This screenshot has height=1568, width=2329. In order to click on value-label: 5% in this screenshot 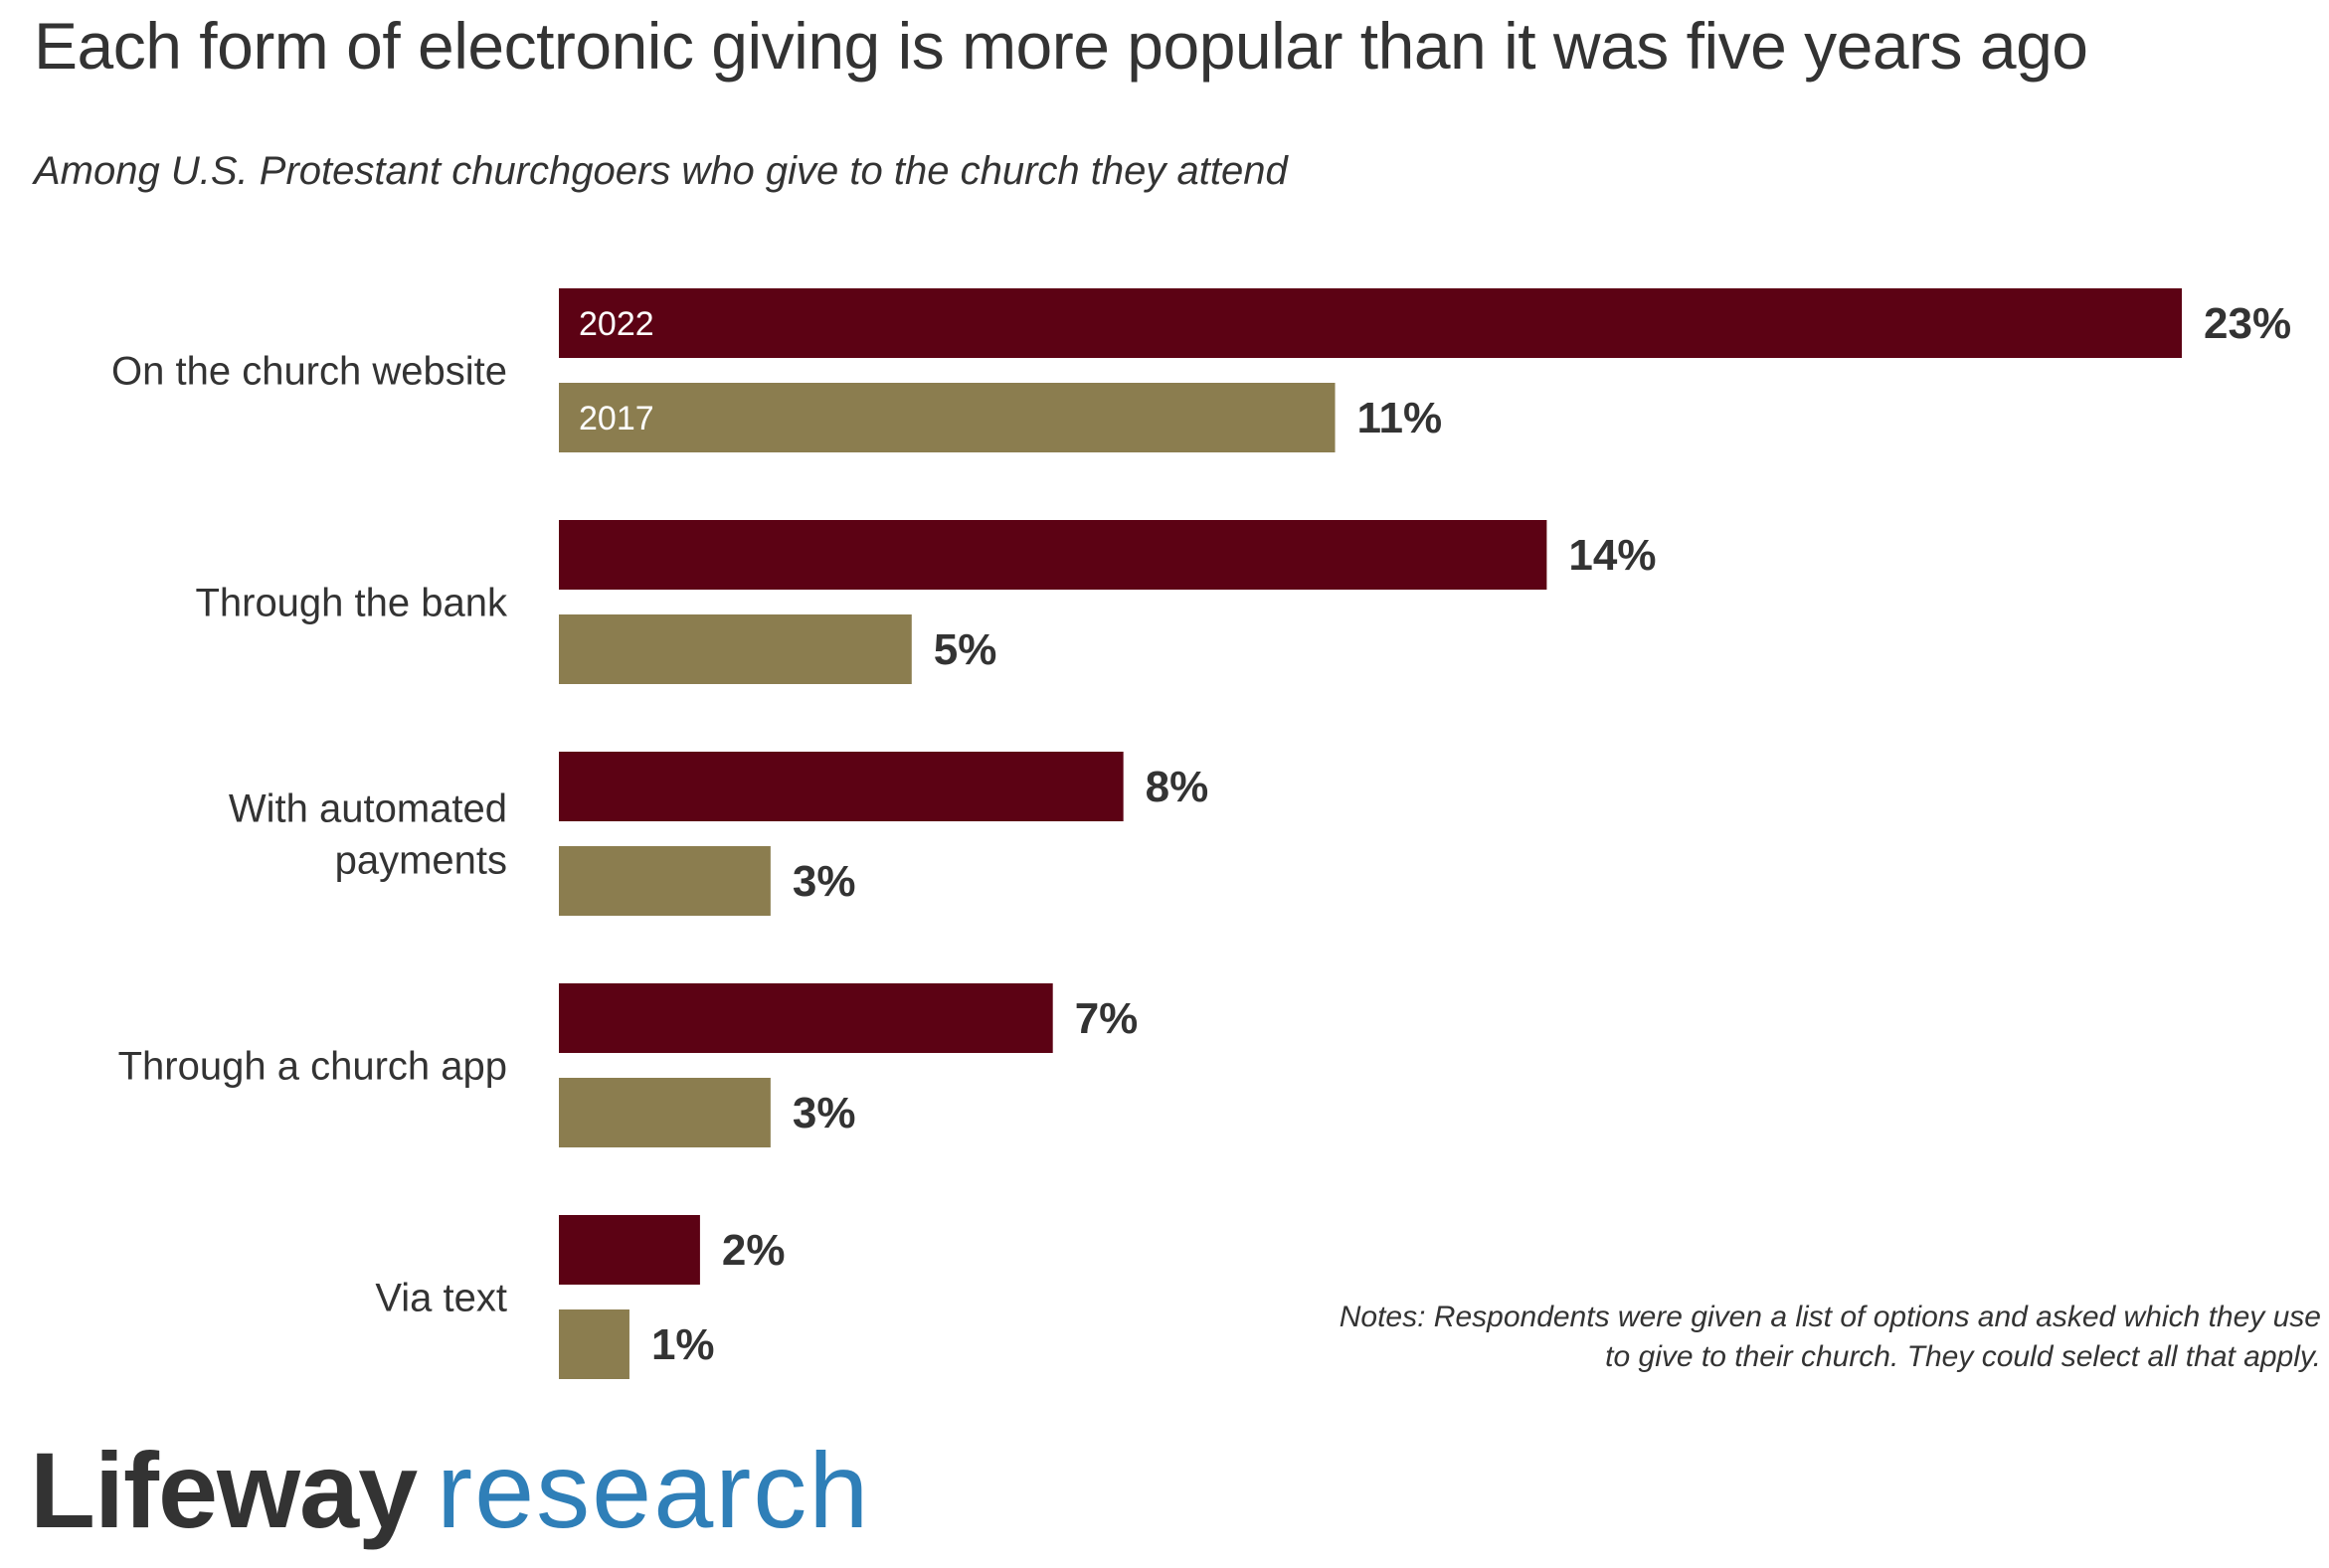, I will do `click(965, 649)`.